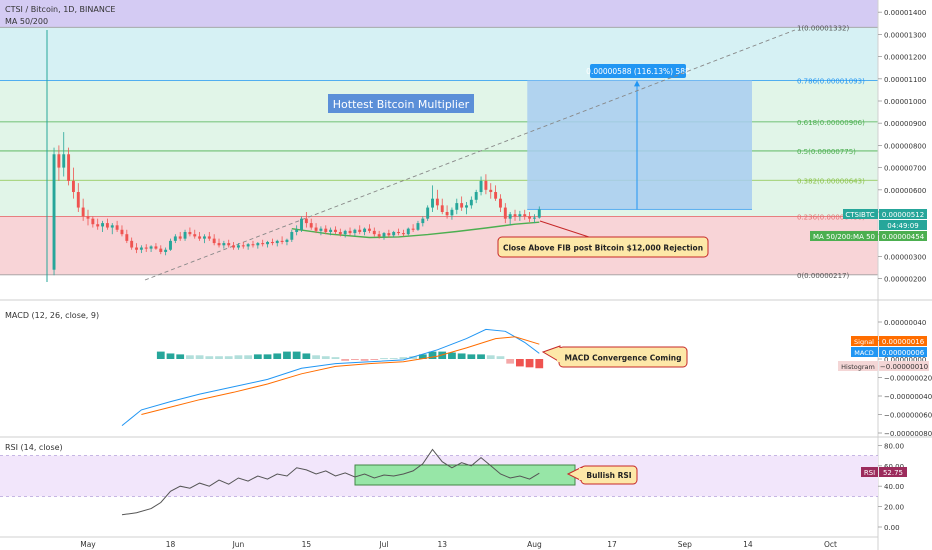  Describe the element at coordinates (905, 58) in the screenshot. I see `price-tick-label: 0.00001200` at that location.